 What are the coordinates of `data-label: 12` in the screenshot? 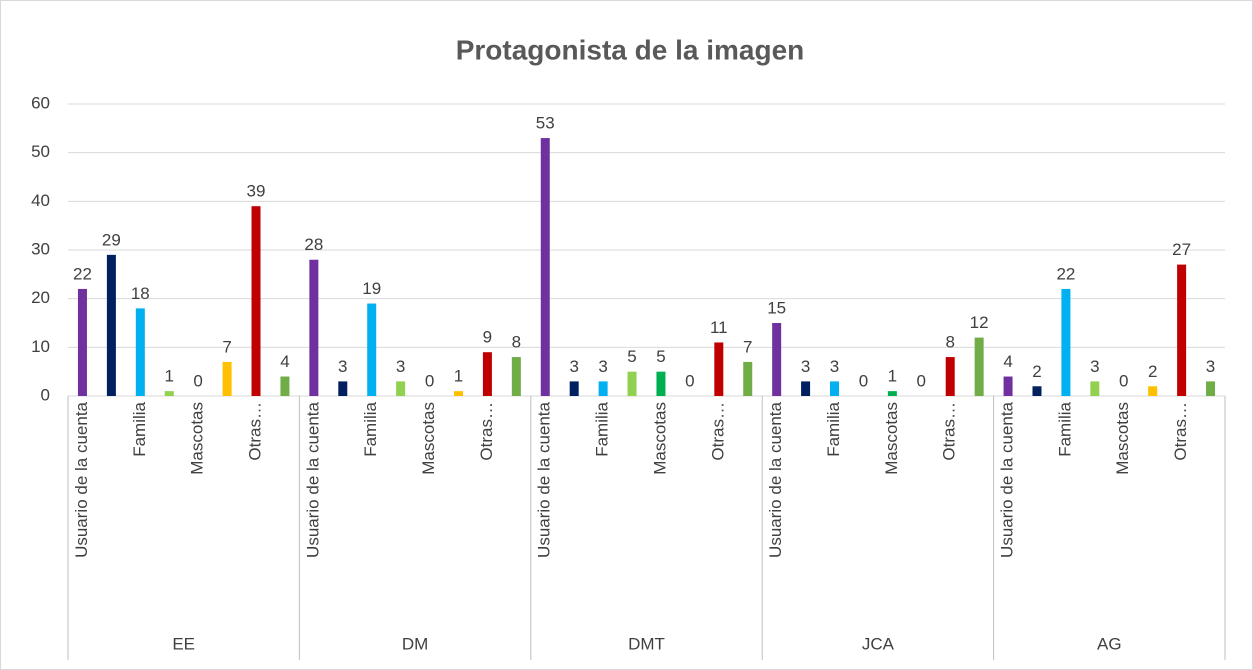 It's located at (979, 322).